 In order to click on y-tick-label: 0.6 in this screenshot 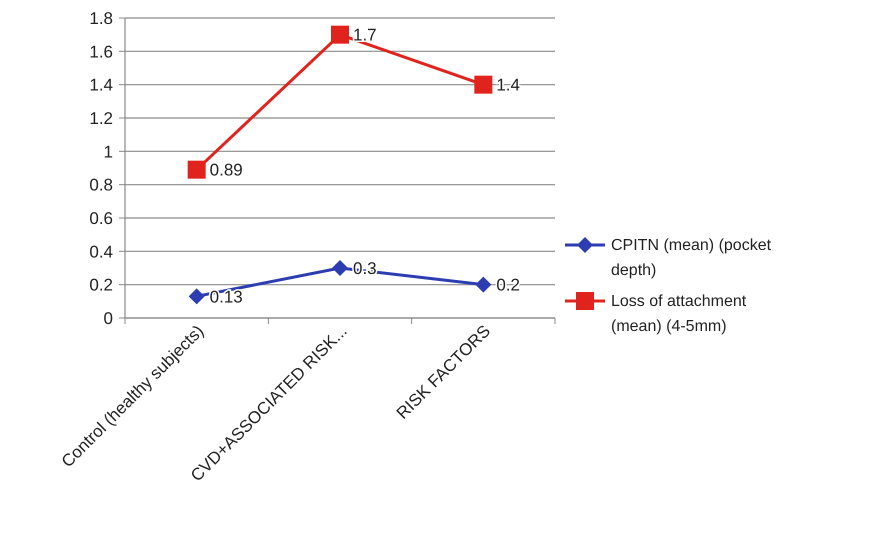, I will do `click(101, 218)`.